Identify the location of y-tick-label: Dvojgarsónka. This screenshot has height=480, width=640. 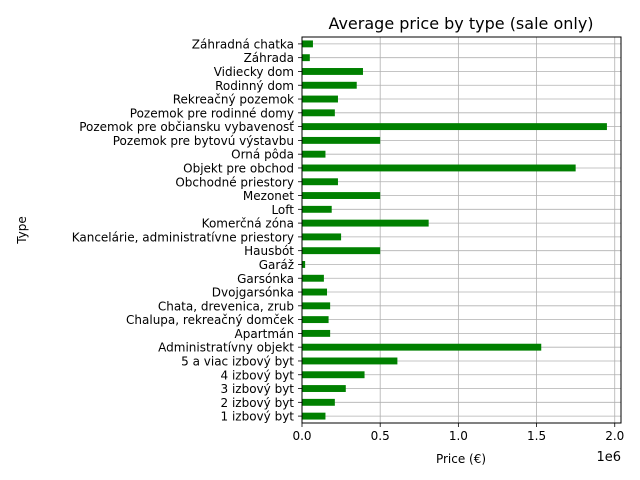
(253, 293).